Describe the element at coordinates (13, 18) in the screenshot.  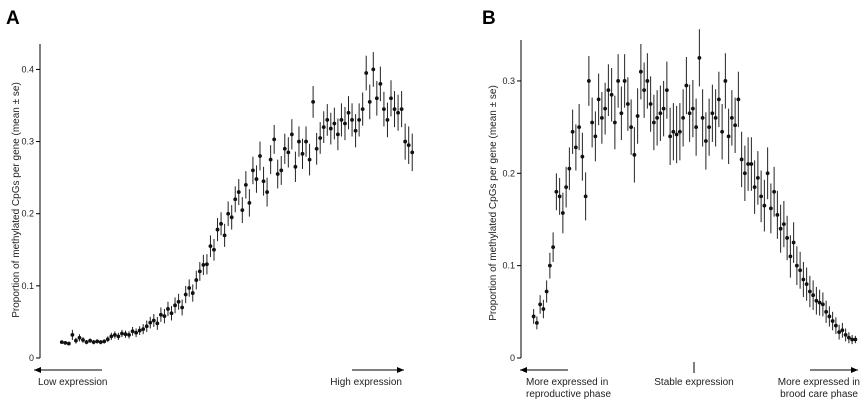
I see `panel-a-letter: A` at that location.